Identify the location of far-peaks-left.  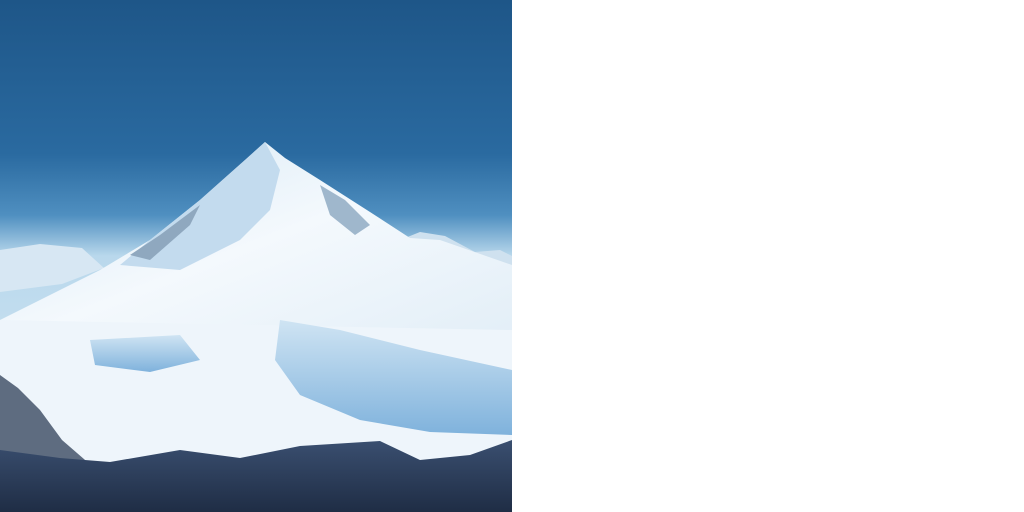
(52, 268).